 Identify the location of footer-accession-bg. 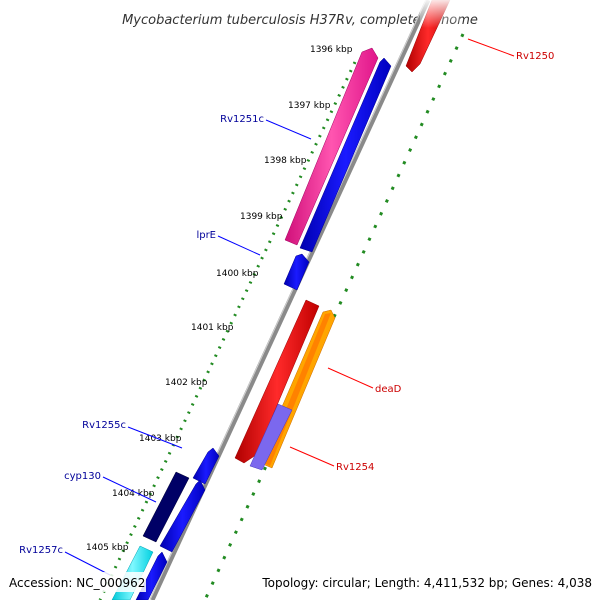
(76, 582).